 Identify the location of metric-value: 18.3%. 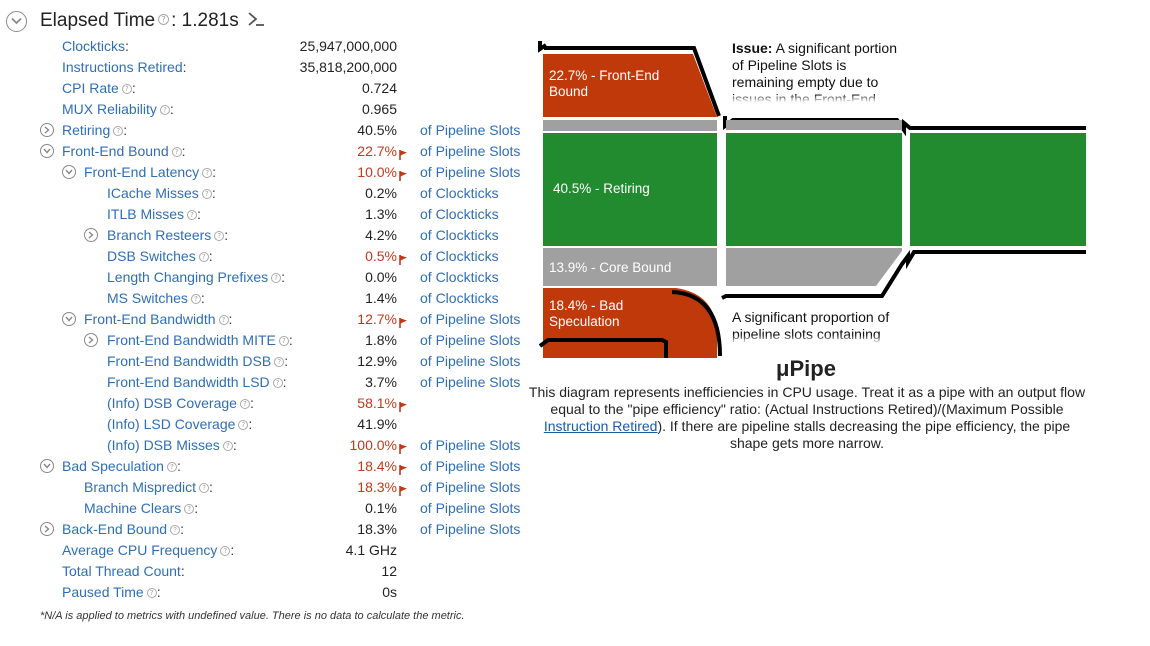
(377, 529).